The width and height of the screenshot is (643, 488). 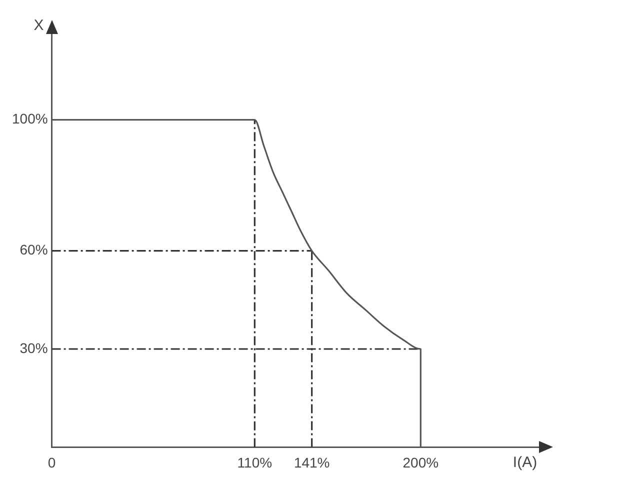 What do you see at coordinates (254, 462) in the screenshot?
I see `x-tick-label: 110%` at bounding box center [254, 462].